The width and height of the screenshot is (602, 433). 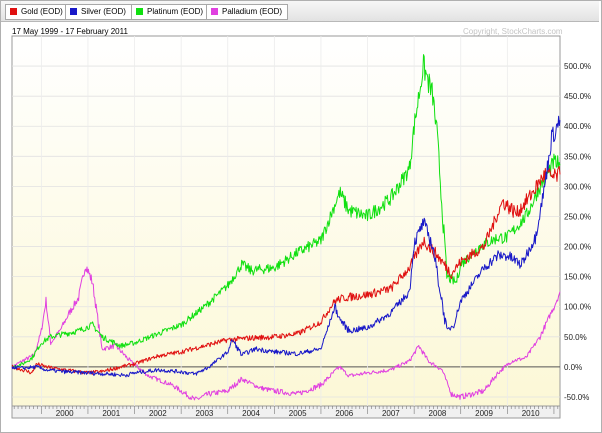 What do you see at coordinates (251, 413) in the screenshot?
I see `x-tick-label: 2004` at bounding box center [251, 413].